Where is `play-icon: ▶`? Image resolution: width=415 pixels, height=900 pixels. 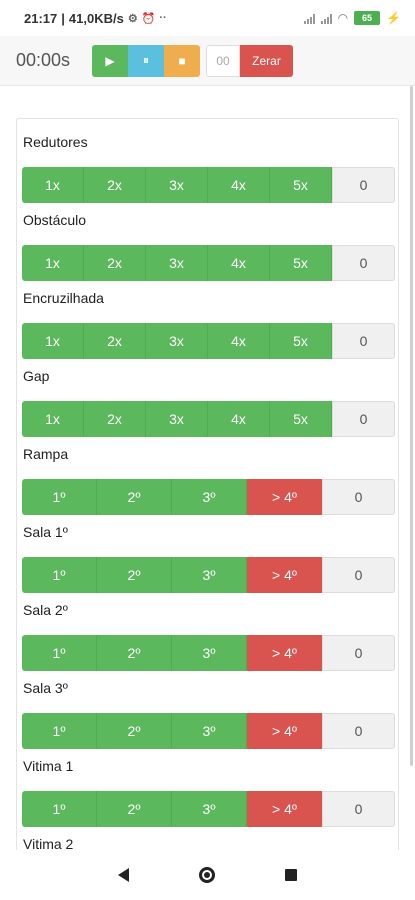 play-icon: ▶ is located at coordinates (110, 60).